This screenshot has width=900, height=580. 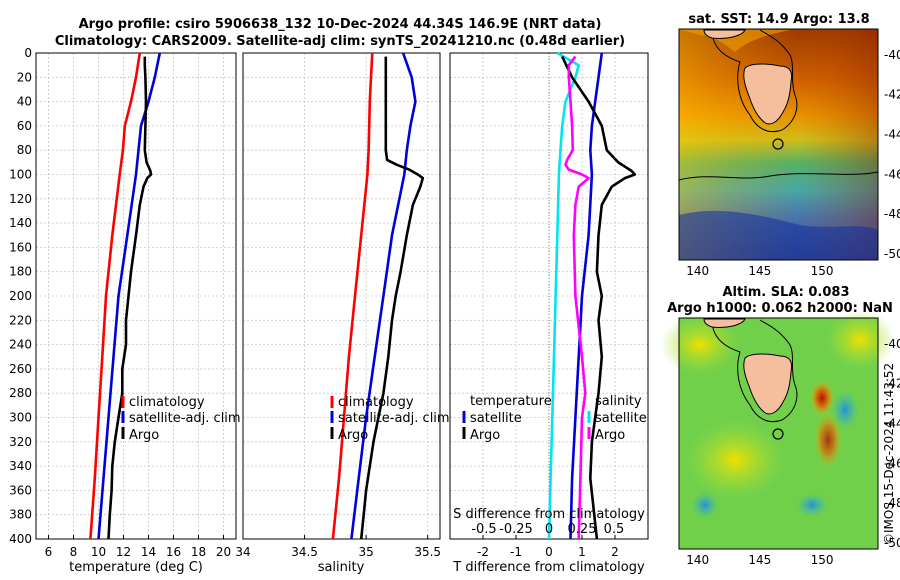 What do you see at coordinates (20, 345) in the screenshot?
I see `depth-tick-12: 240` at bounding box center [20, 345].